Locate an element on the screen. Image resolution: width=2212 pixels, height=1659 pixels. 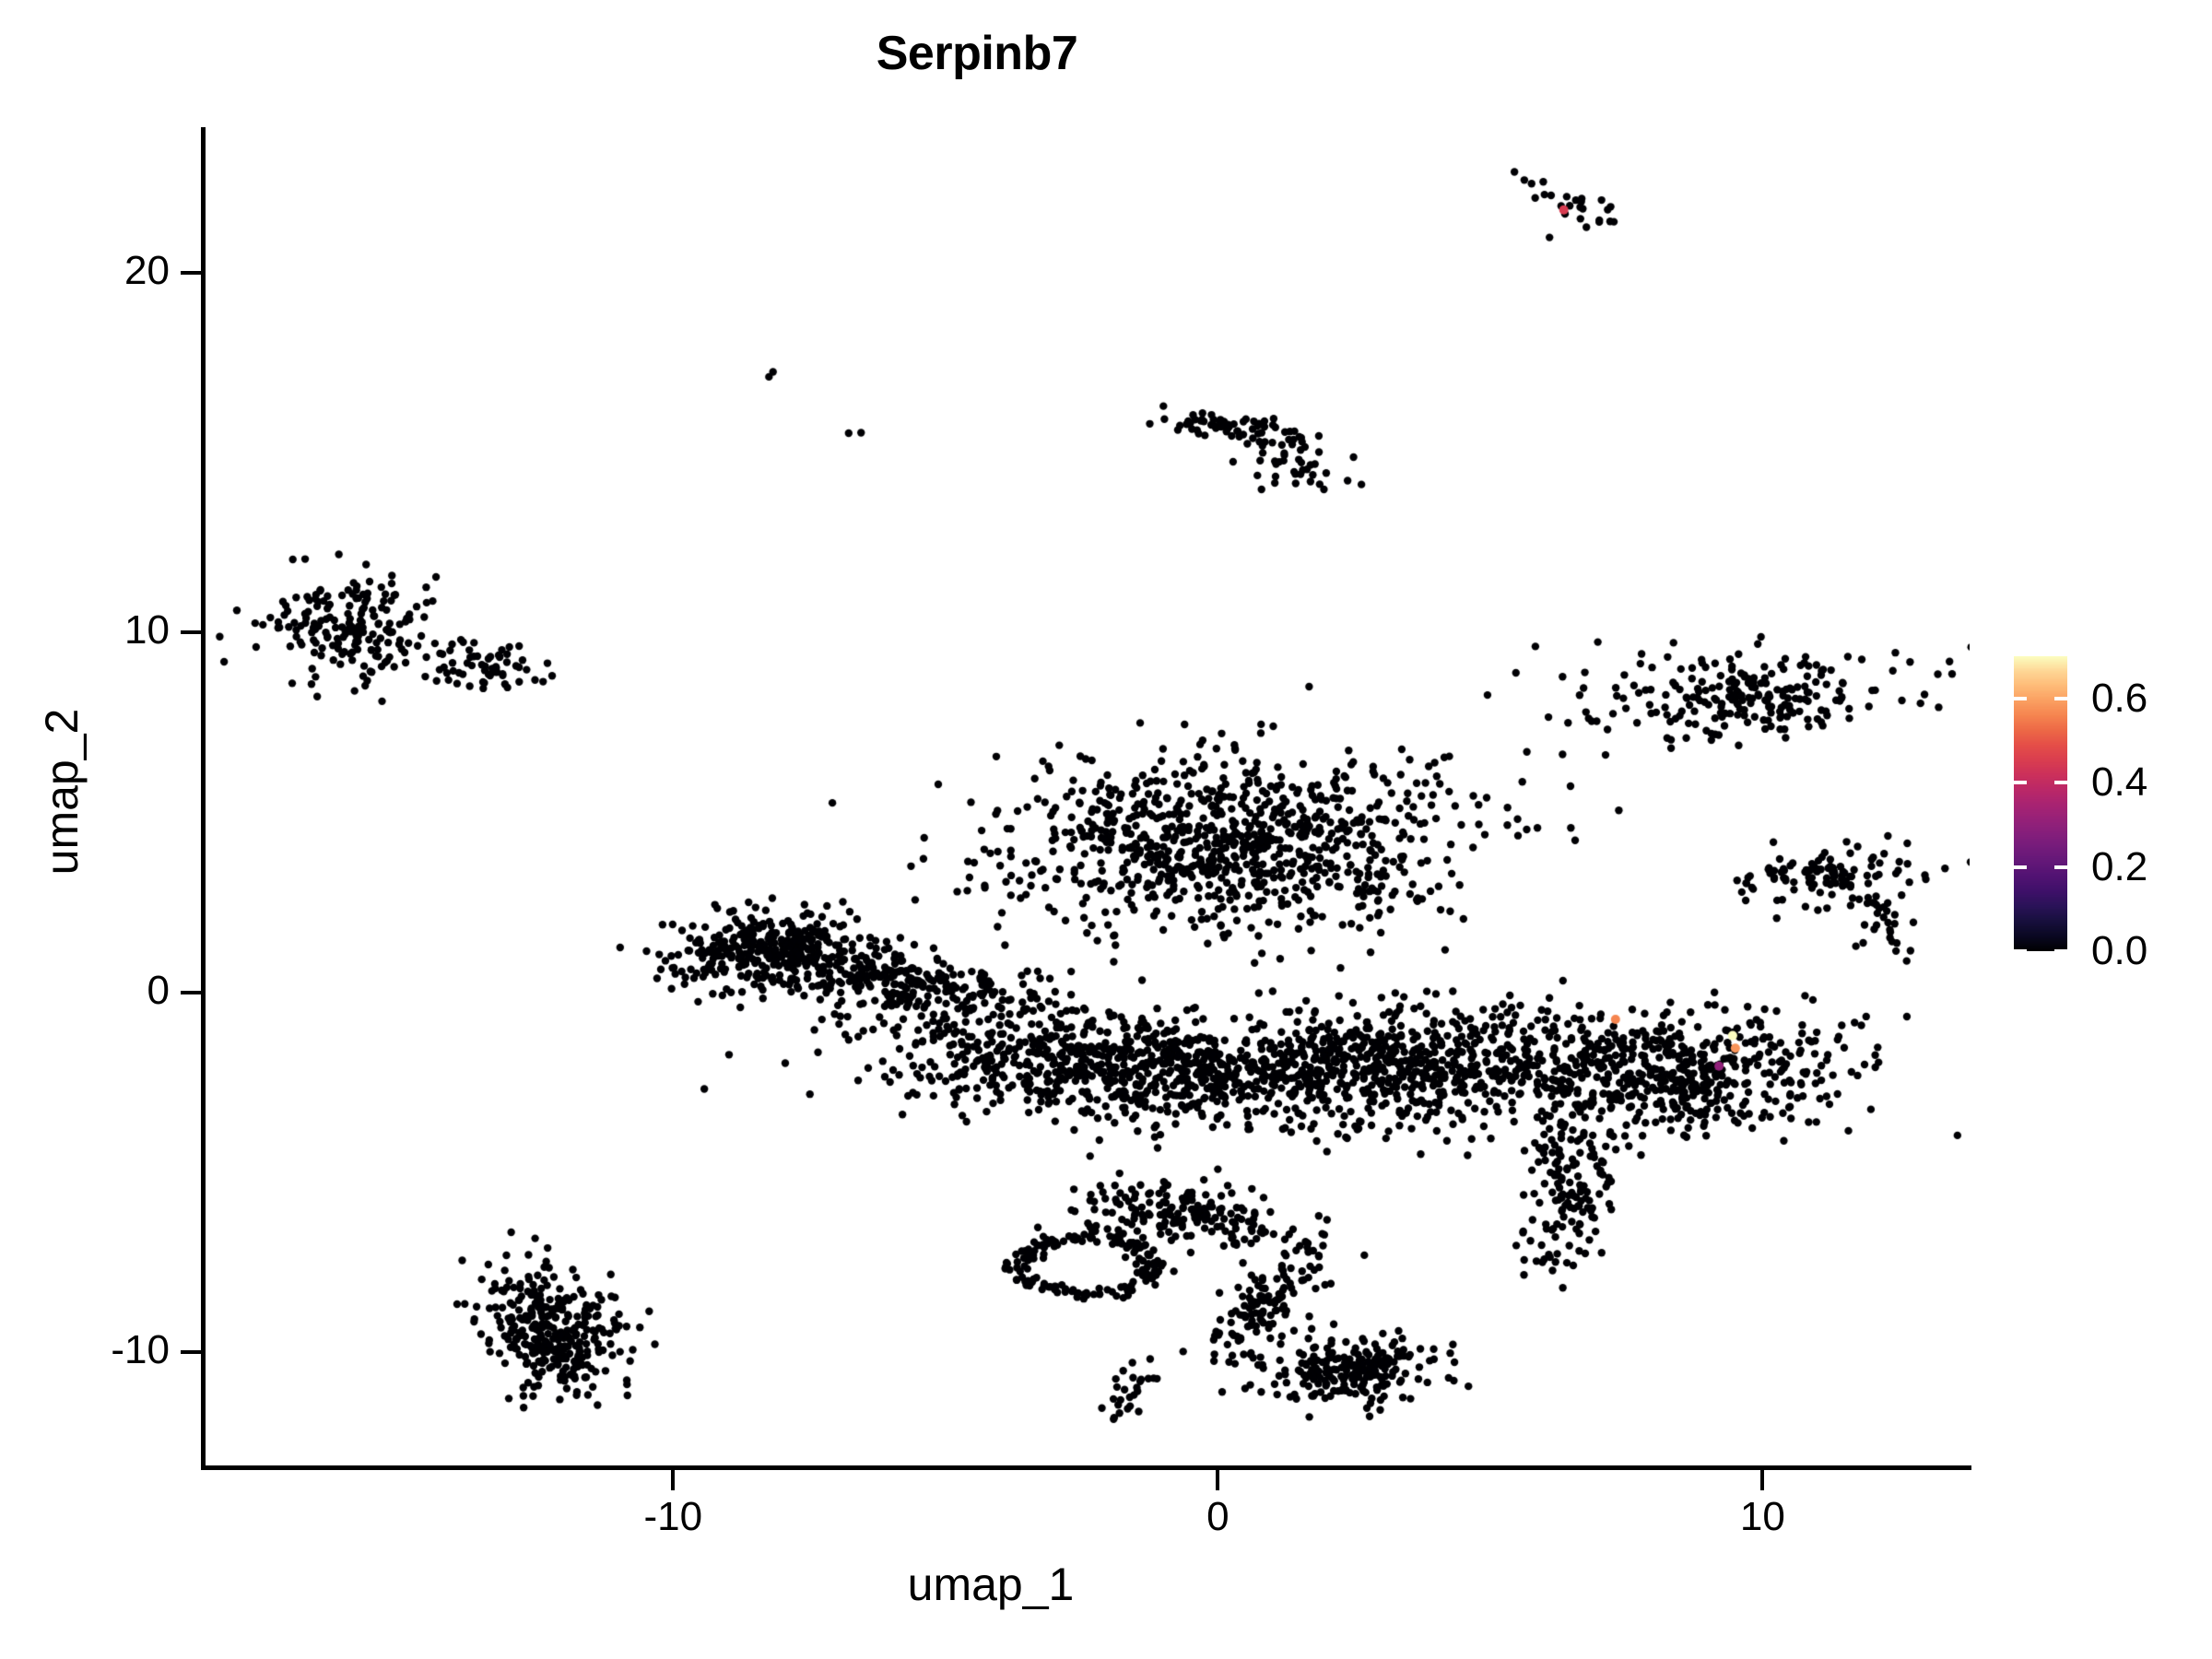
colorbar-tick-label: 0.2 is located at coordinates (2119, 866).